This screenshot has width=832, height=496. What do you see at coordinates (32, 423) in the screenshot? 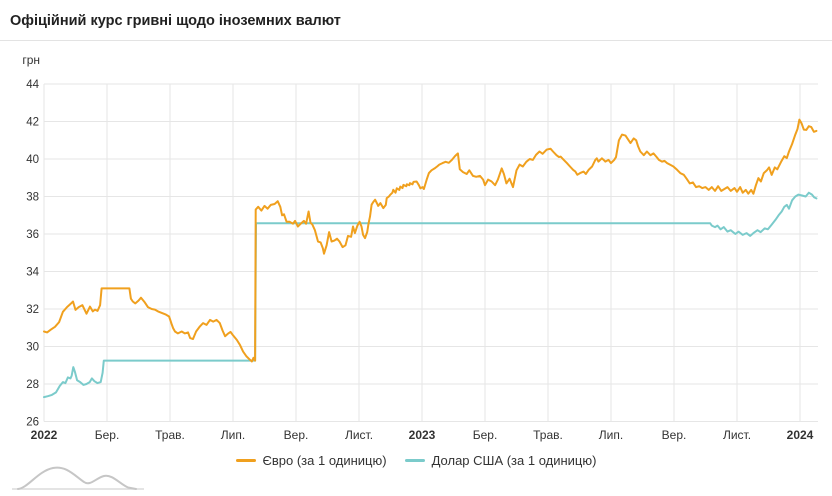
I see `y-axis-label: 26` at bounding box center [32, 423].